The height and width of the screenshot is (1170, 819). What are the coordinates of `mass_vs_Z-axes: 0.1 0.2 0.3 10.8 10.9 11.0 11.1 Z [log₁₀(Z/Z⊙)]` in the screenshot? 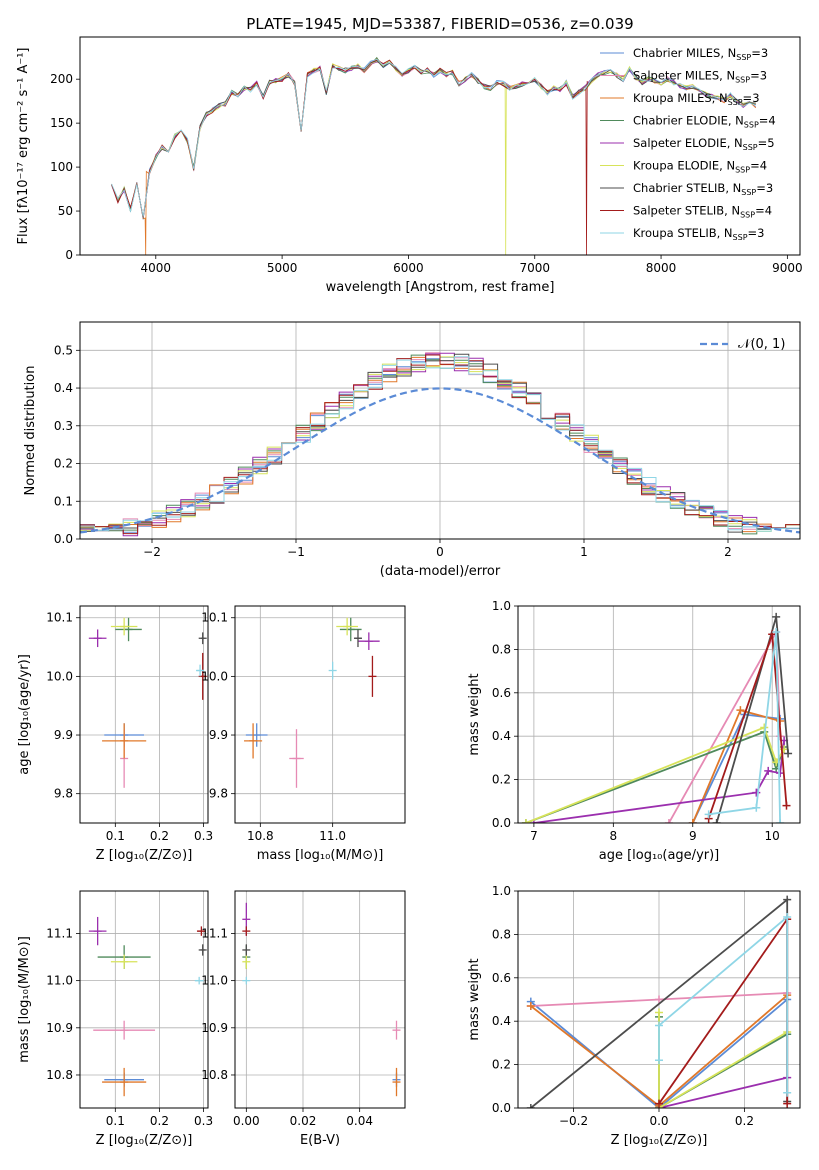 It's located at (129, 1019).